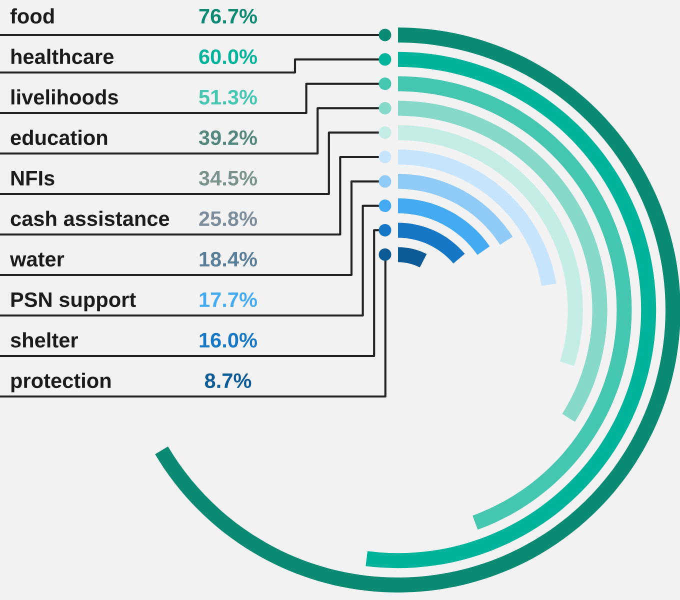 Image resolution: width=680 pixels, height=600 pixels. I want to click on data-label: 25.8%, so click(228, 218).